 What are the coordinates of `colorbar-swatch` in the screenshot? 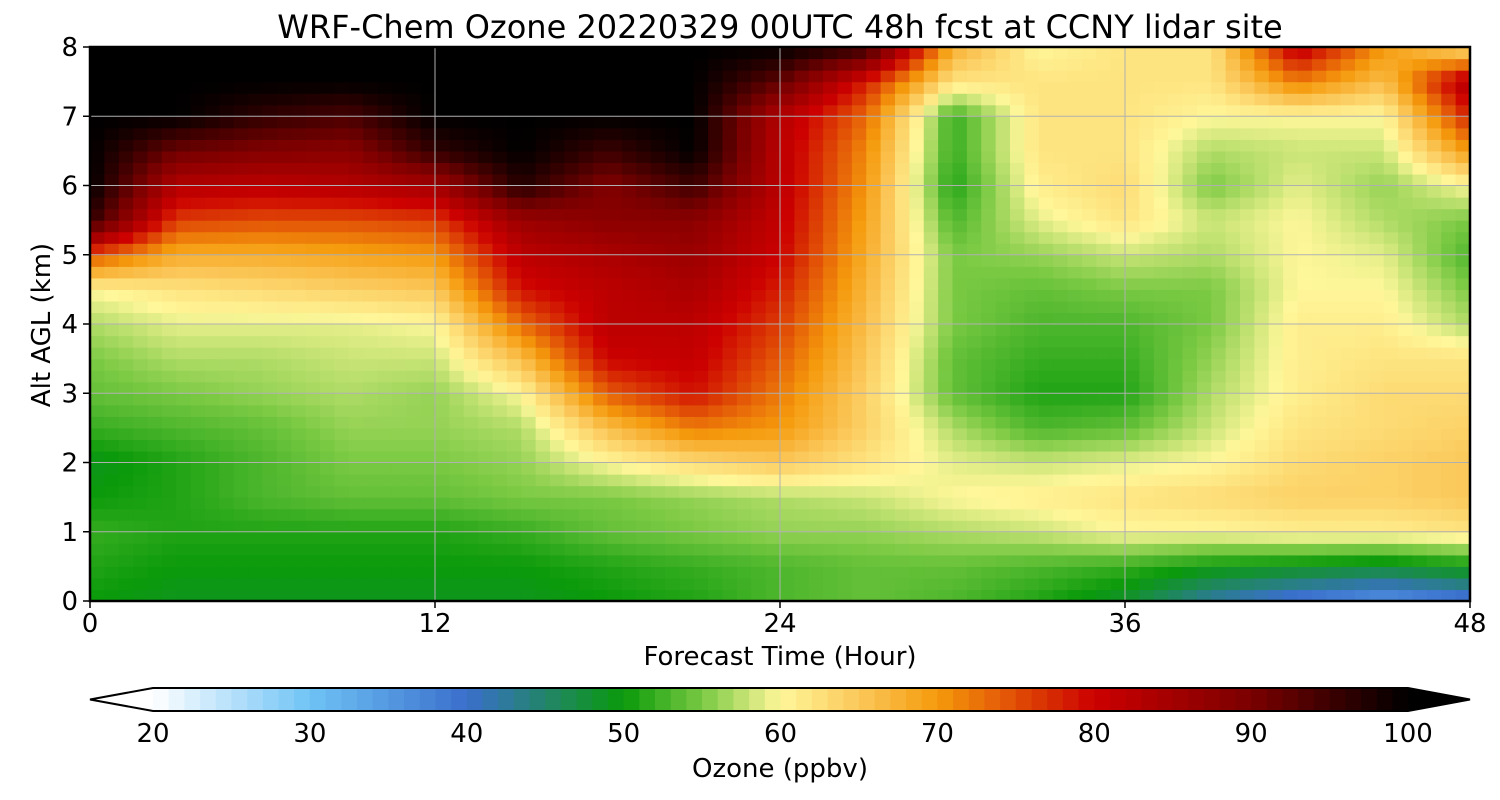 It's located at (1369, 699).